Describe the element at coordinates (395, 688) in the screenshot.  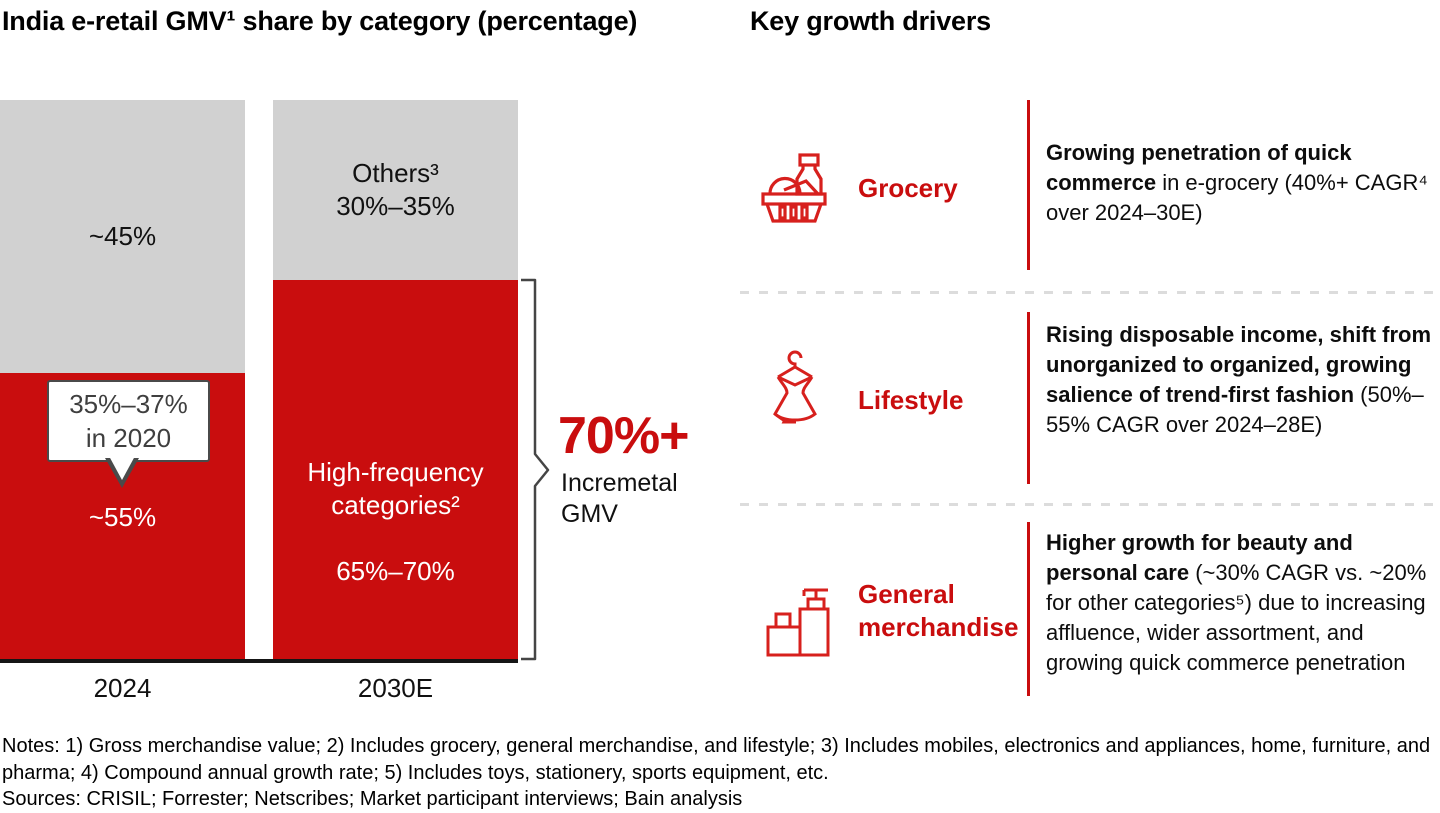
I see `x-label-2030e: 2030E` at that location.